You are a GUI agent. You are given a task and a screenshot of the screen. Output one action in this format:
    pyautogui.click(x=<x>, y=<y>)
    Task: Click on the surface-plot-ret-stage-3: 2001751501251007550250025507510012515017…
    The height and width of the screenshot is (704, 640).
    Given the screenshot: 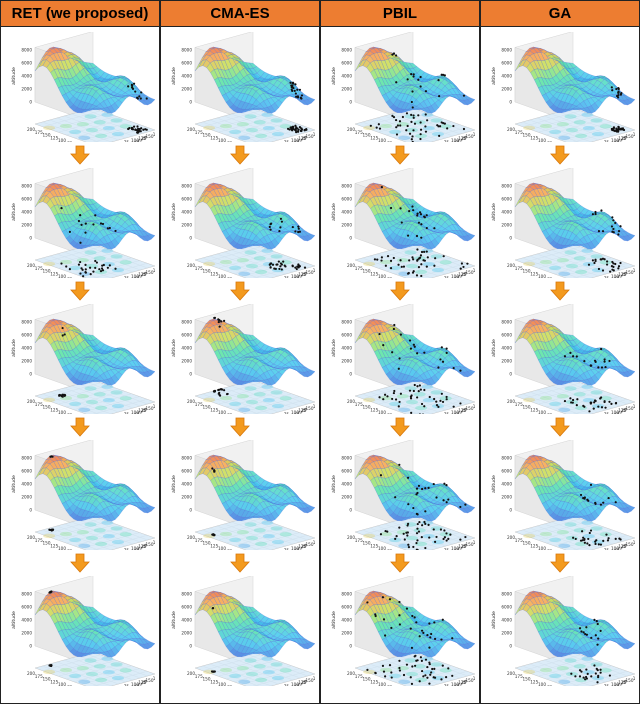 What is the action you would take?
    pyautogui.click(x=83, y=359)
    